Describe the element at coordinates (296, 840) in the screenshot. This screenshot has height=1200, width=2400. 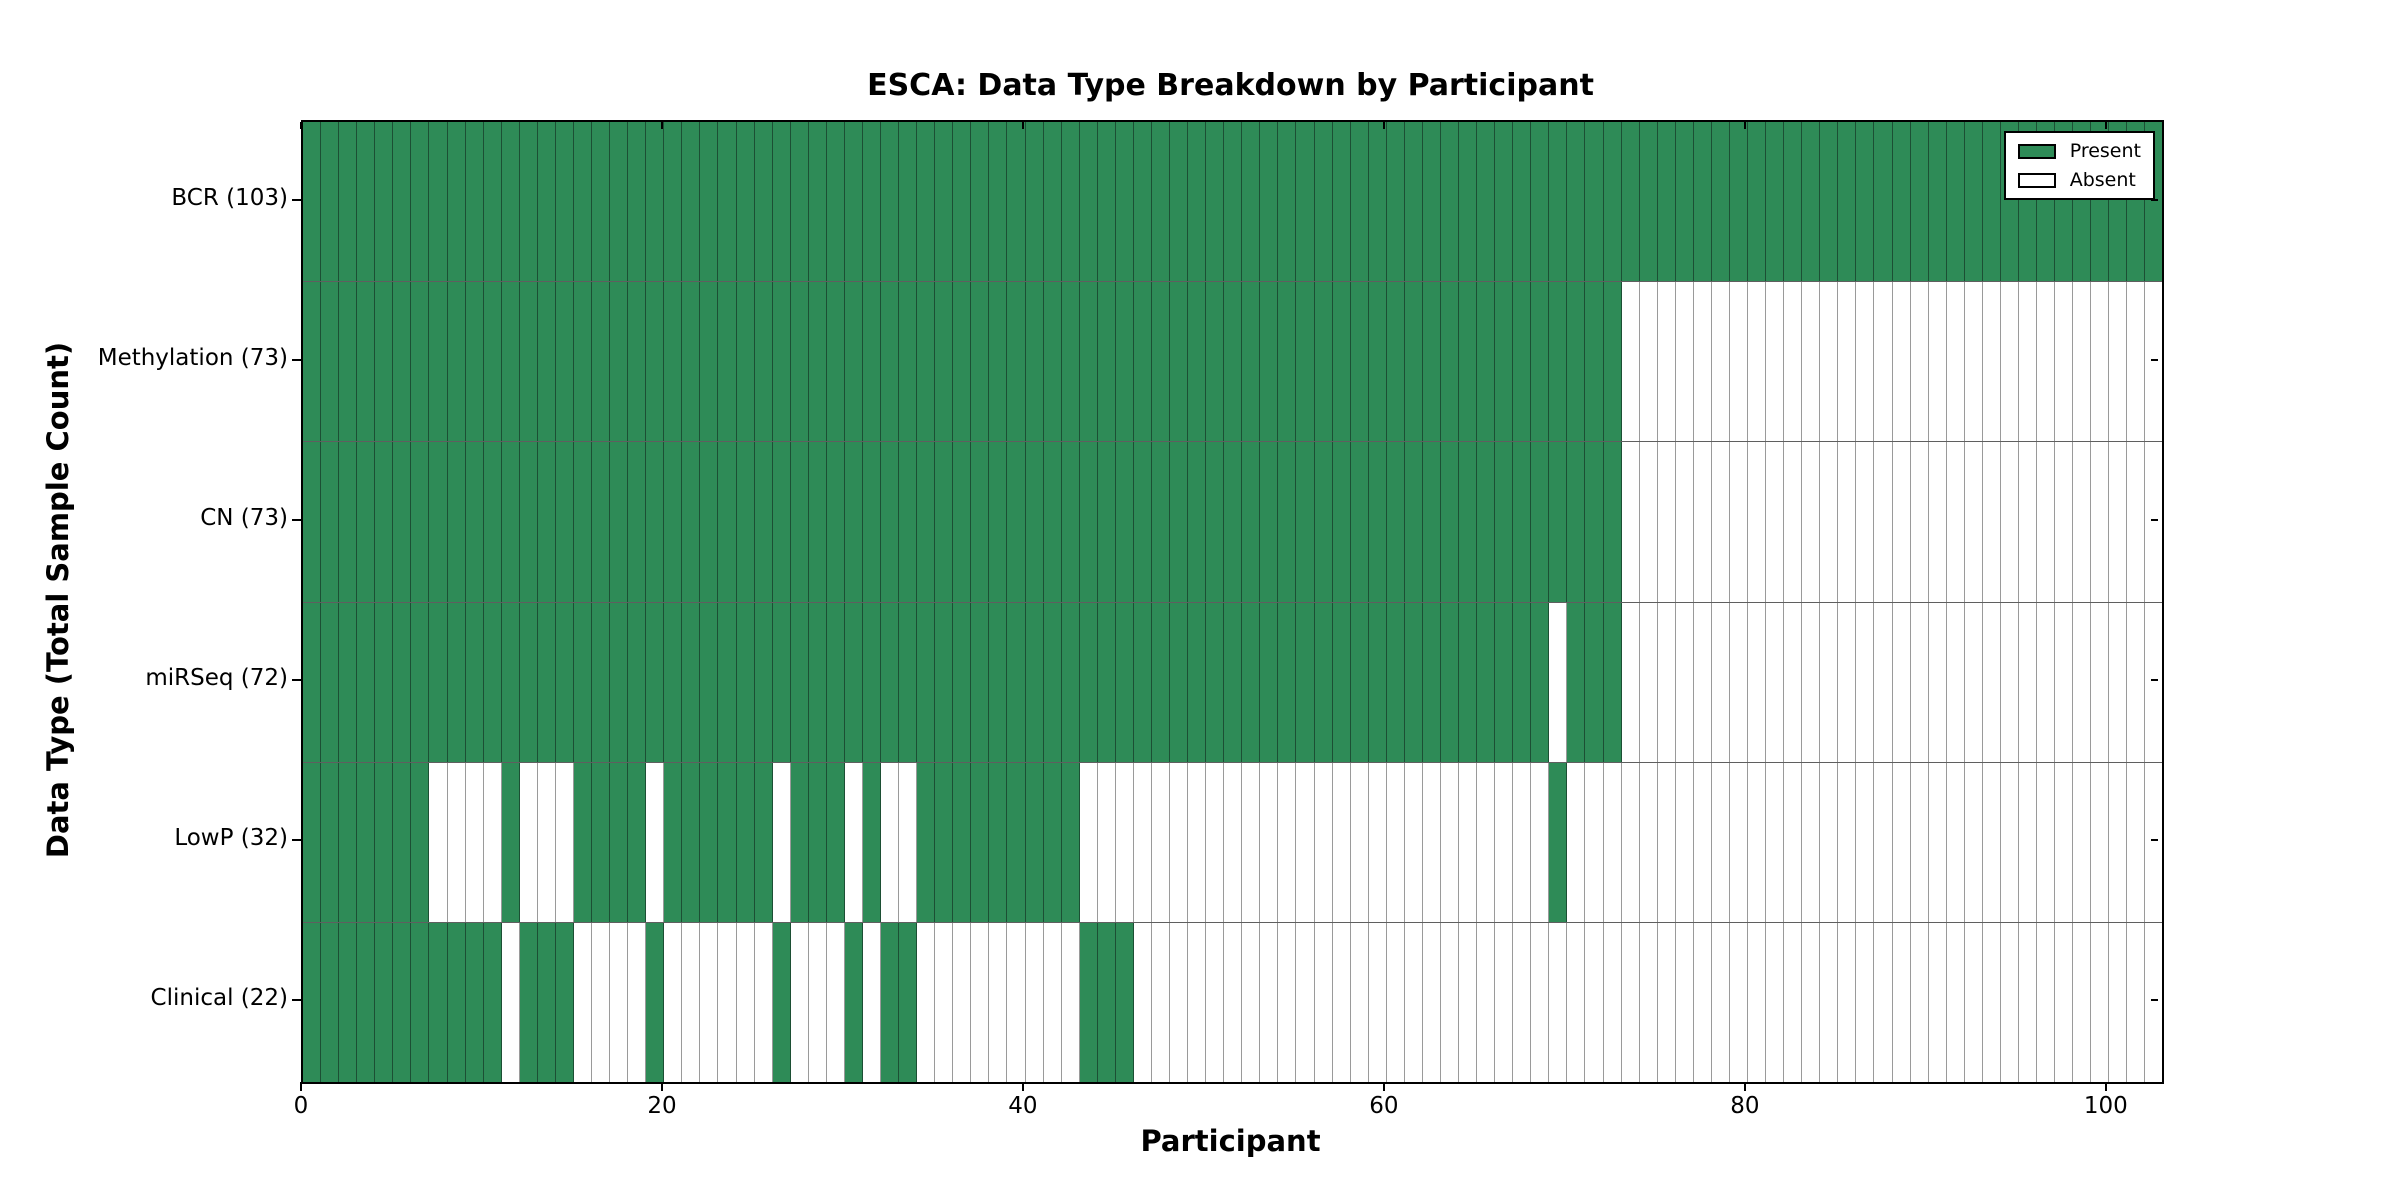
I see `y-tick-mark-LowP` at that location.